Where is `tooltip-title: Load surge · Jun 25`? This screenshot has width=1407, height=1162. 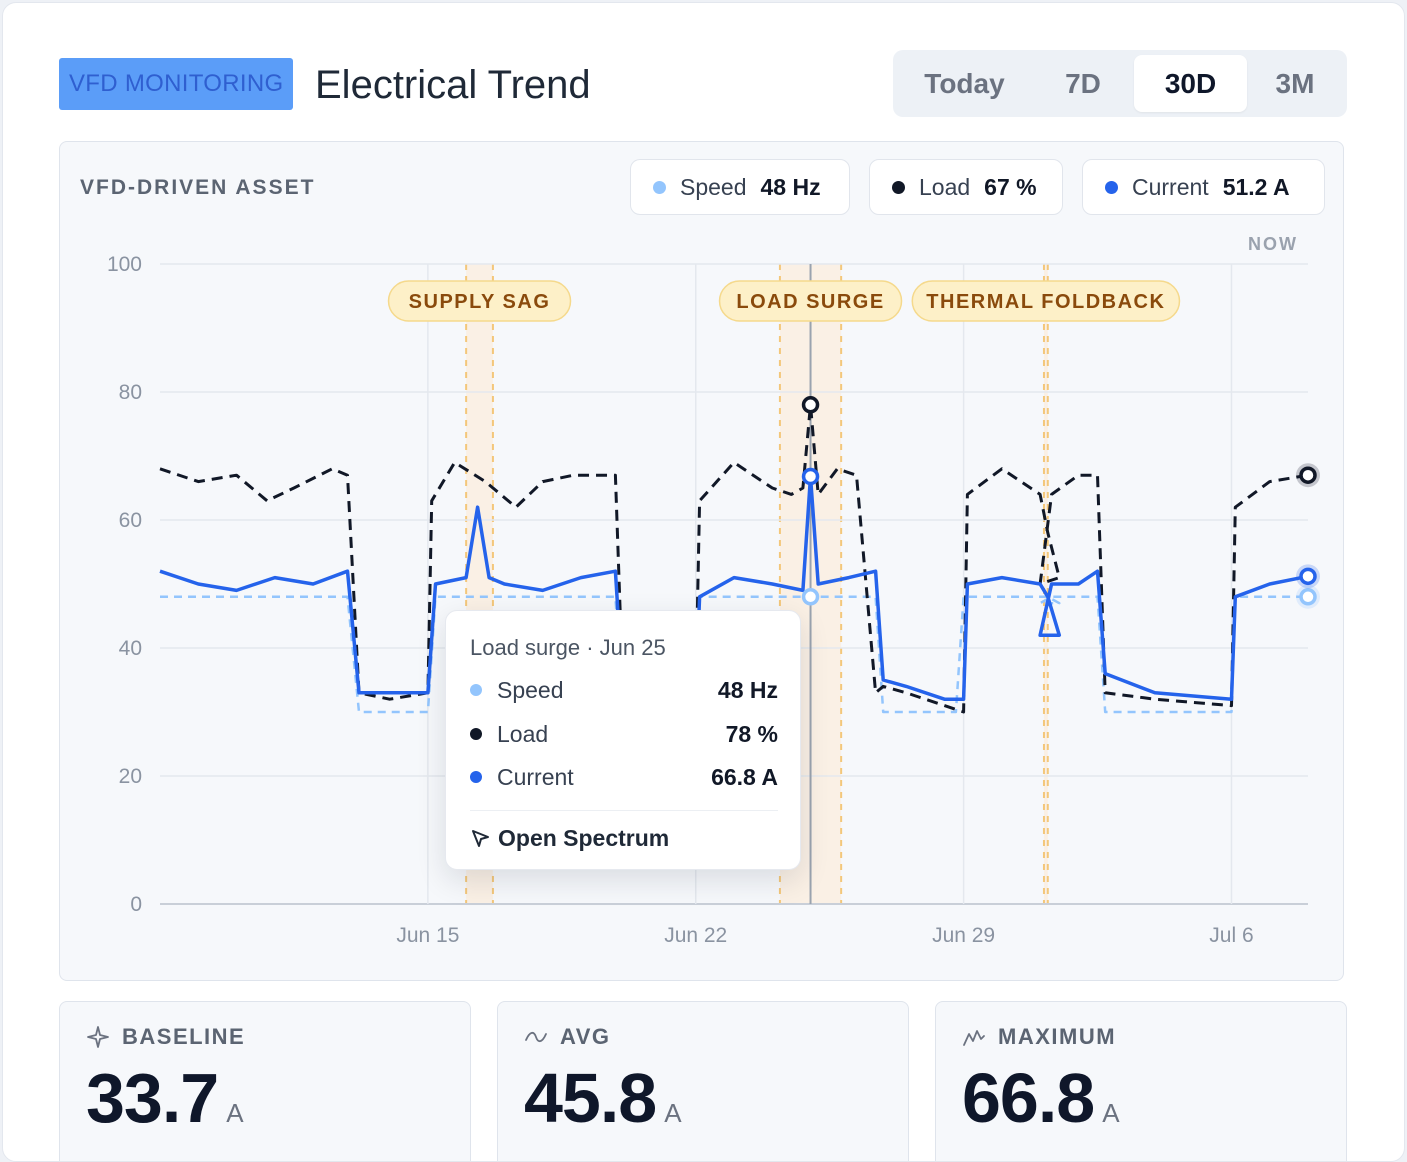 tooltip-title: Load surge · Jun 25 is located at coordinates (568, 647).